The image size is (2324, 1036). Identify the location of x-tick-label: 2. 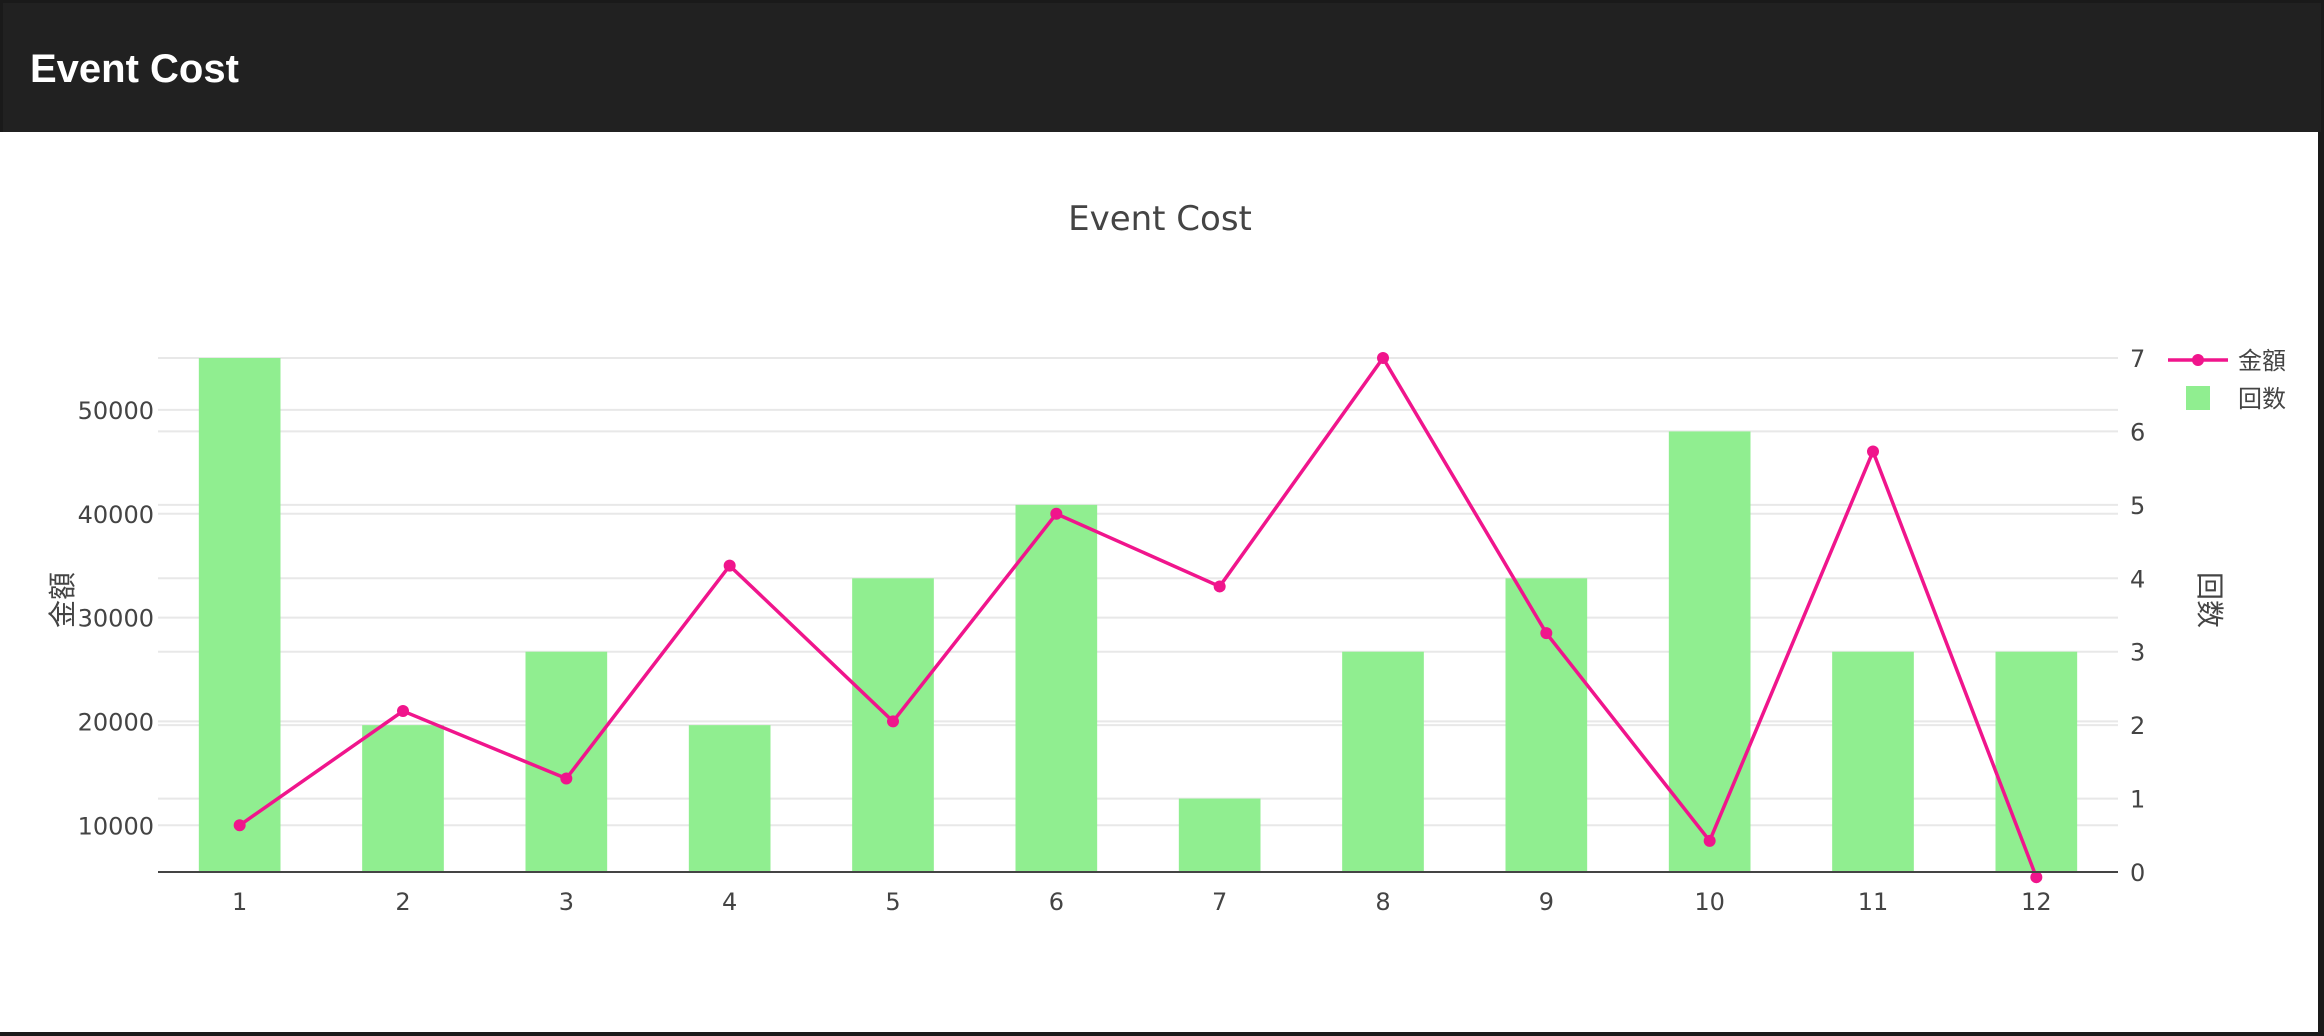
(402, 902).